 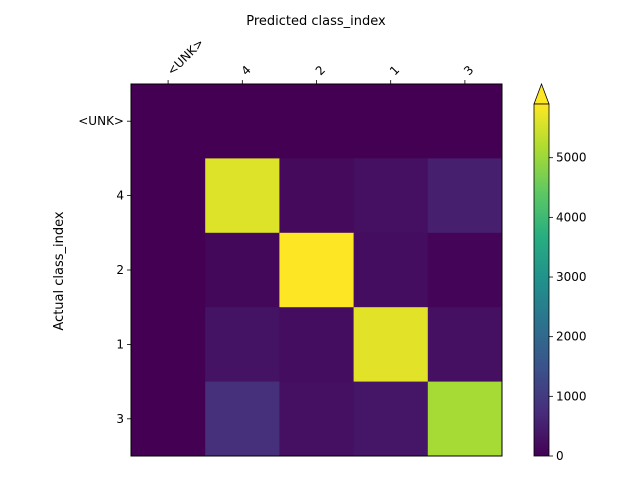 What do you see at coordinates (320, 60) in the screenshot?
I see `x-tick-labels: <UNK> 4 2 1 3` at bounding box center [320, 60].